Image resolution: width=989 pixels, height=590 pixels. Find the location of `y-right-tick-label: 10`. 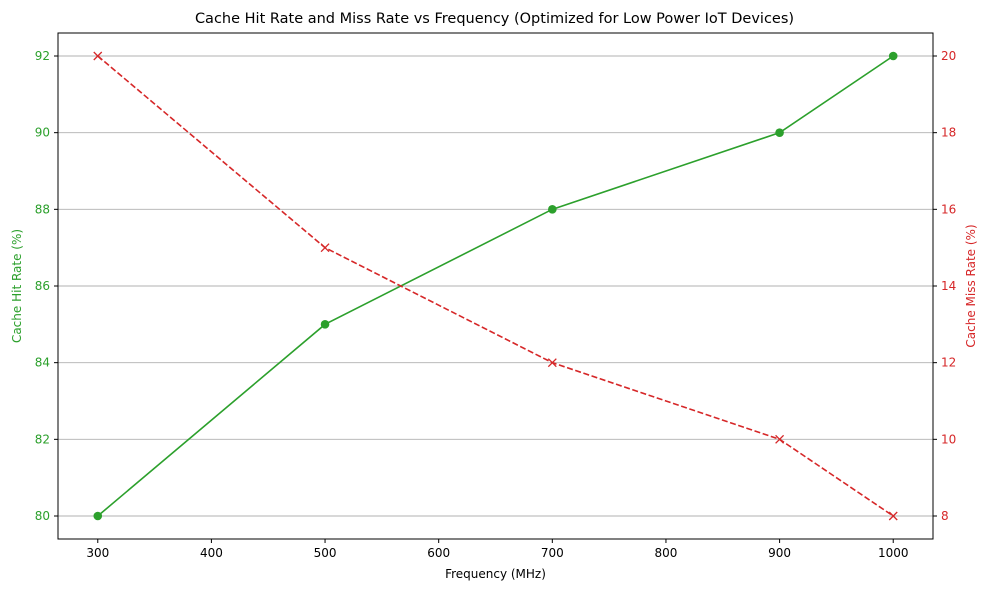

y-right-tick-label: 10 is located at coordinates (948, 439).